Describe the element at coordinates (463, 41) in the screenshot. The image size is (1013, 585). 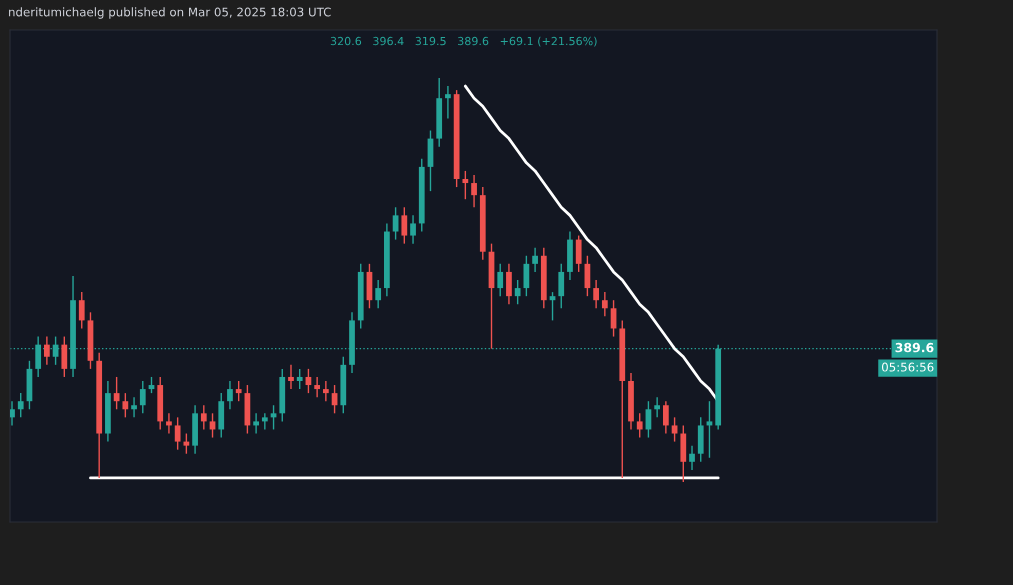
I see `text: 320.6 396.4 319.5 389.6 +69.1 (+21.56%)` at that location.